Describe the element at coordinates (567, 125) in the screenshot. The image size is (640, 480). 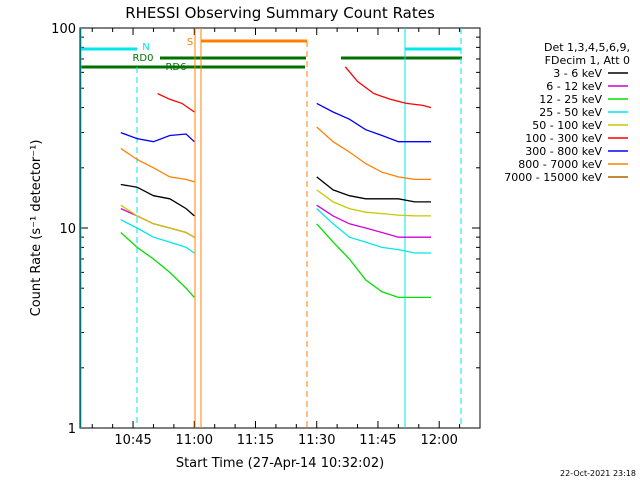
I see `legend-label: 50 - 100 keV` at that location.